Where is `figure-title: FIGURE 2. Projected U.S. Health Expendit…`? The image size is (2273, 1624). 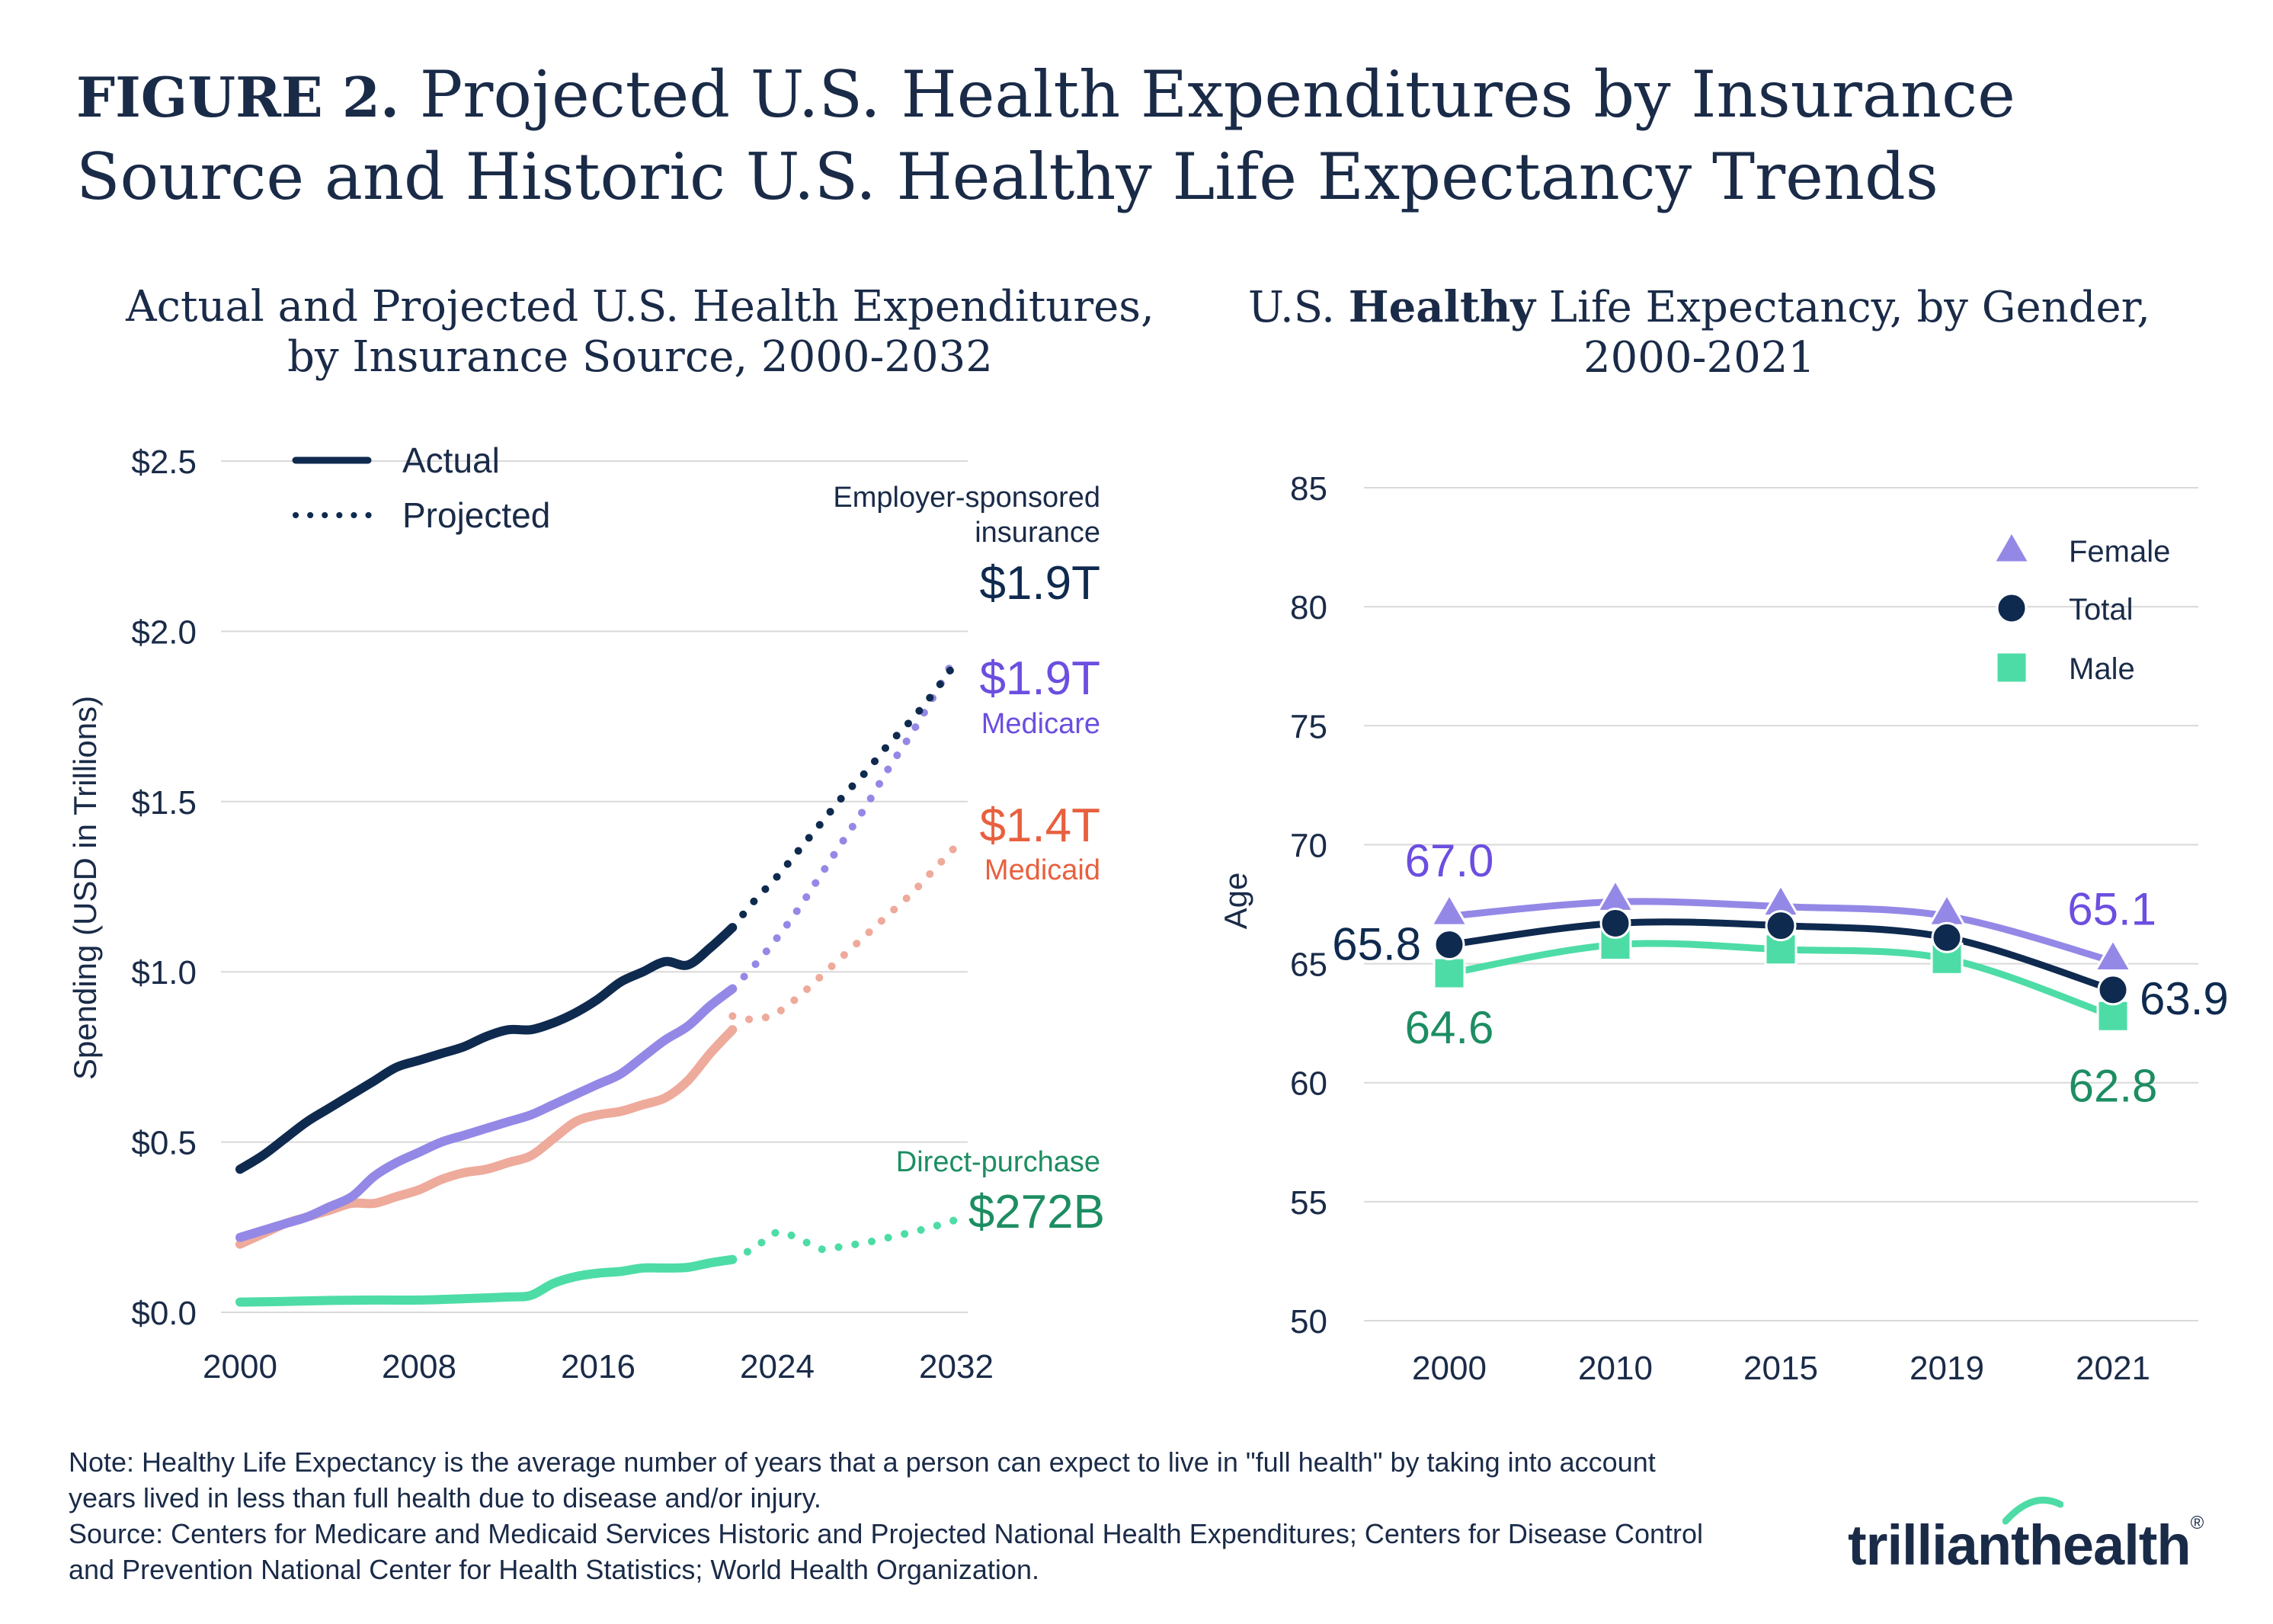 figure-title: FIGURE 2. Projected U.S. Health Expendit… is located at coordinates (1150, 135).